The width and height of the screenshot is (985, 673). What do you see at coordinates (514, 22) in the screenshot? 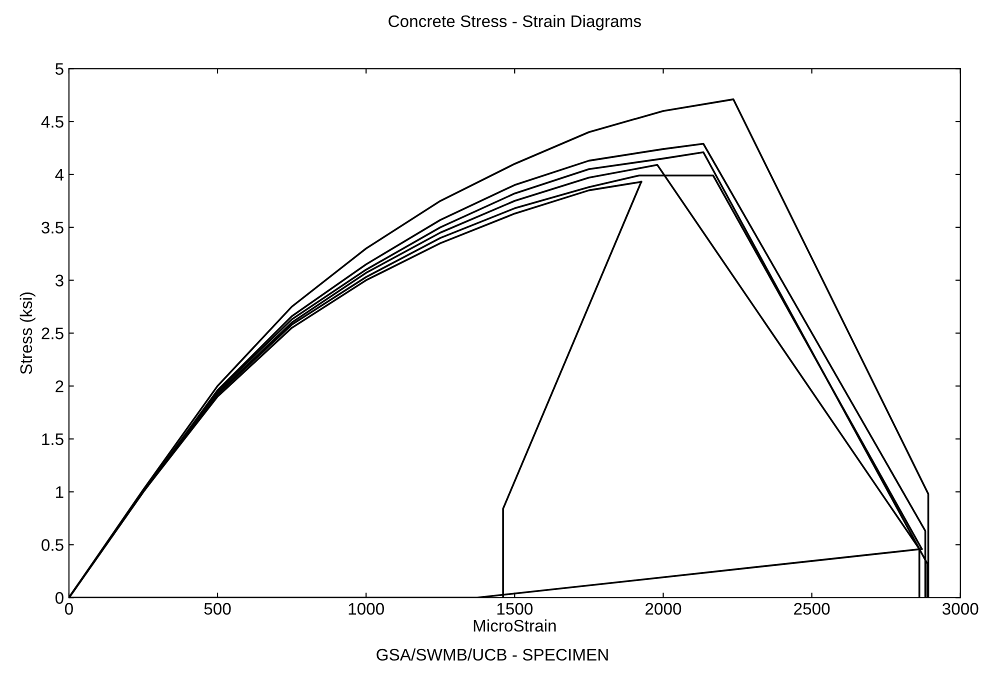
I see `chart-title: Concrete Stress - Strain Diagrams` at bounding box center [514, 22].